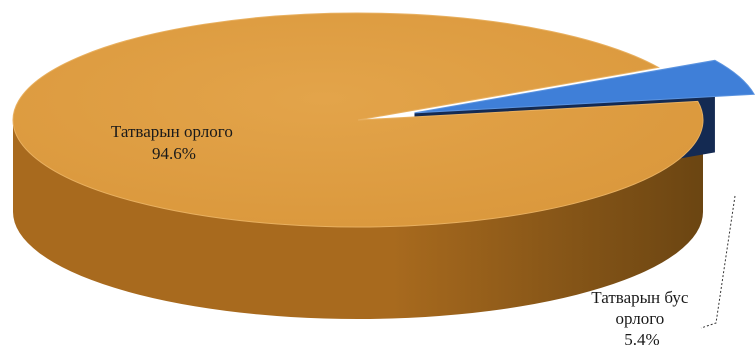 The image size is (756, 349). Describe the element at coordinates (174, 142) in the screenshot. I see `slice-label-0: Татварын орлого 94.6%` at that location.